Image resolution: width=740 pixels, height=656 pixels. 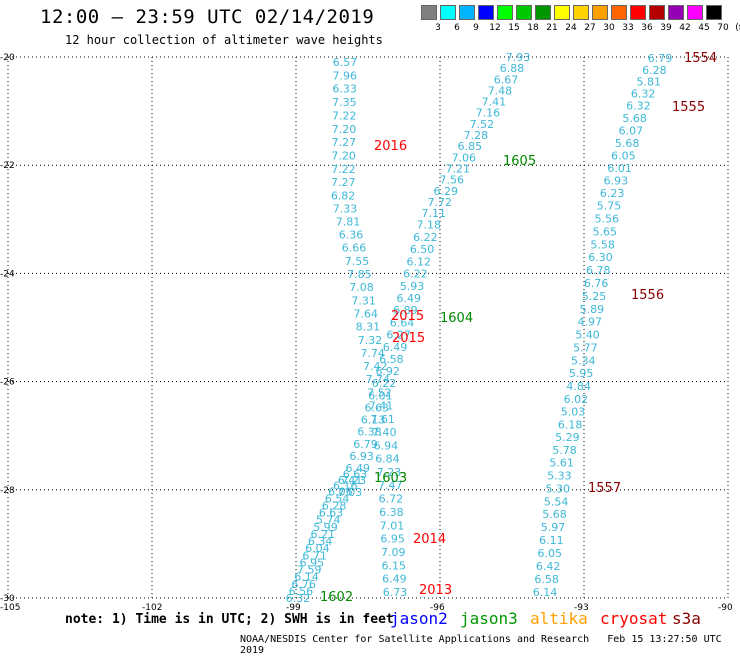 What do you see at coordinates (390, 478) in the screenshot?
I see `pass-label: 1603` at bounding box center [390, 478].